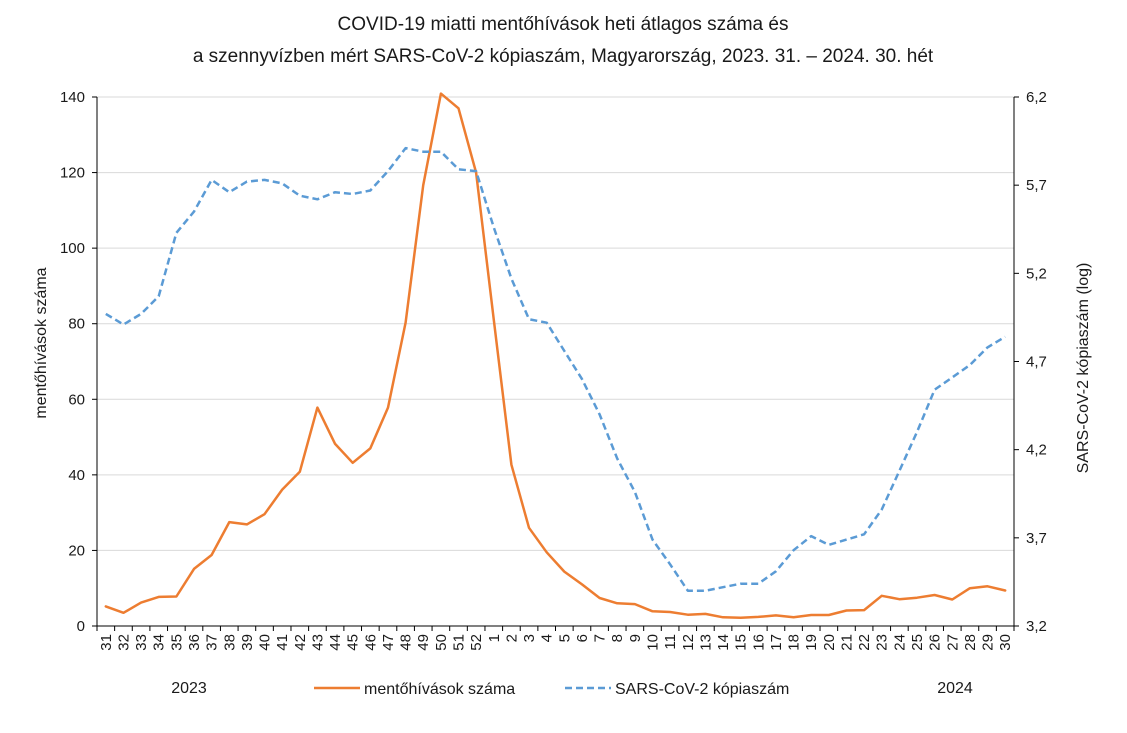 The height and width of the screenshot is (733, 1127). What do you see at coordinates (72, 173) in the screenshot?
I see `left-tick-label: 120` at bounding box center [72, 173].